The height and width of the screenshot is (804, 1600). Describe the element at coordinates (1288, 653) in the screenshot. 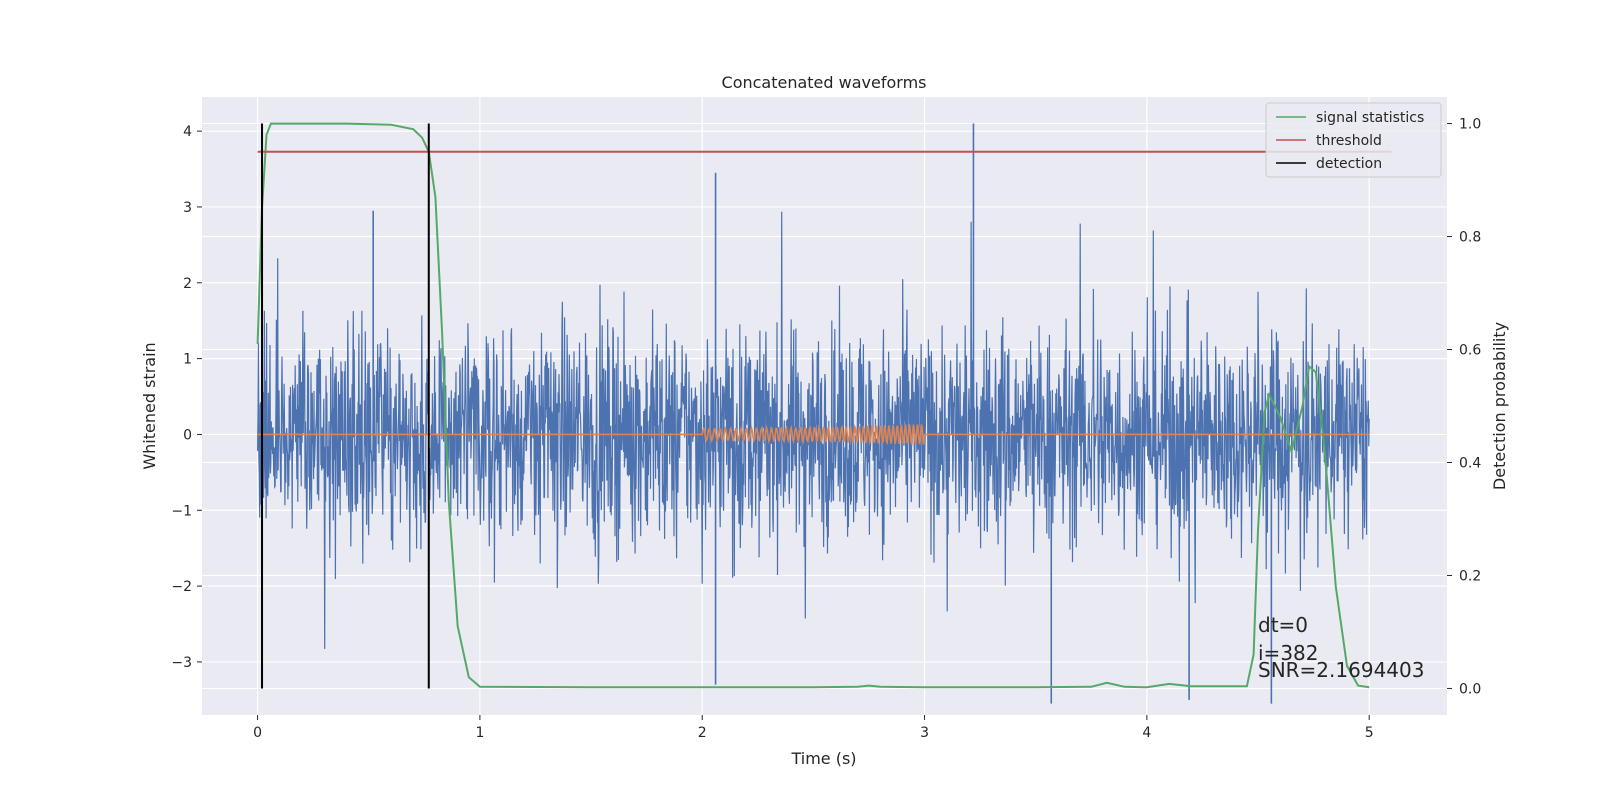

I see `annotation-index: i=382` at that location.